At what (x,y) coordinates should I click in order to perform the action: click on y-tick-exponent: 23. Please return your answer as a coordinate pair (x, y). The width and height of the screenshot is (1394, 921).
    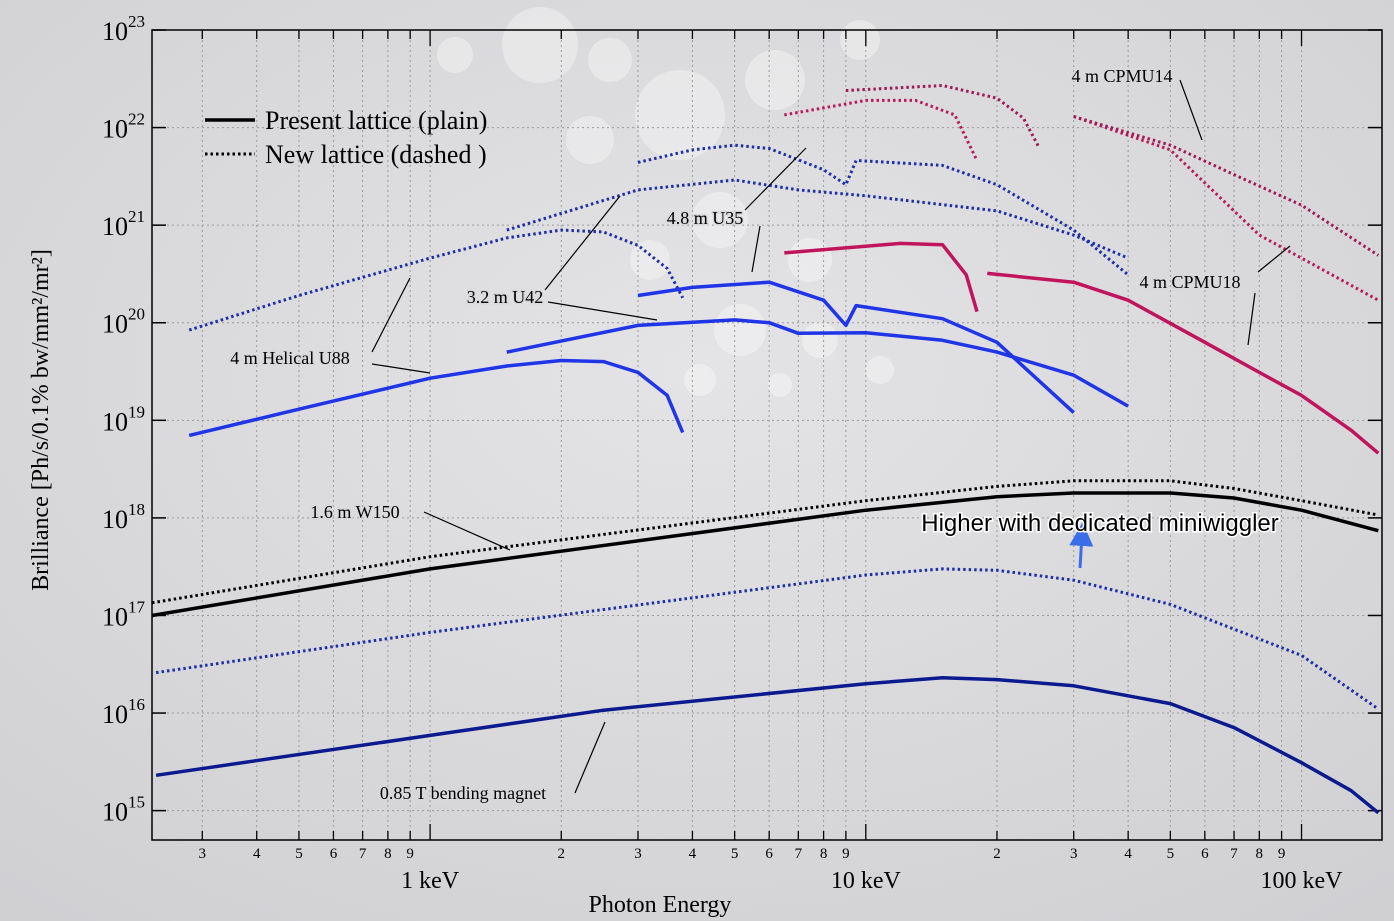
    Looking at the image, I should click on (136, 21).